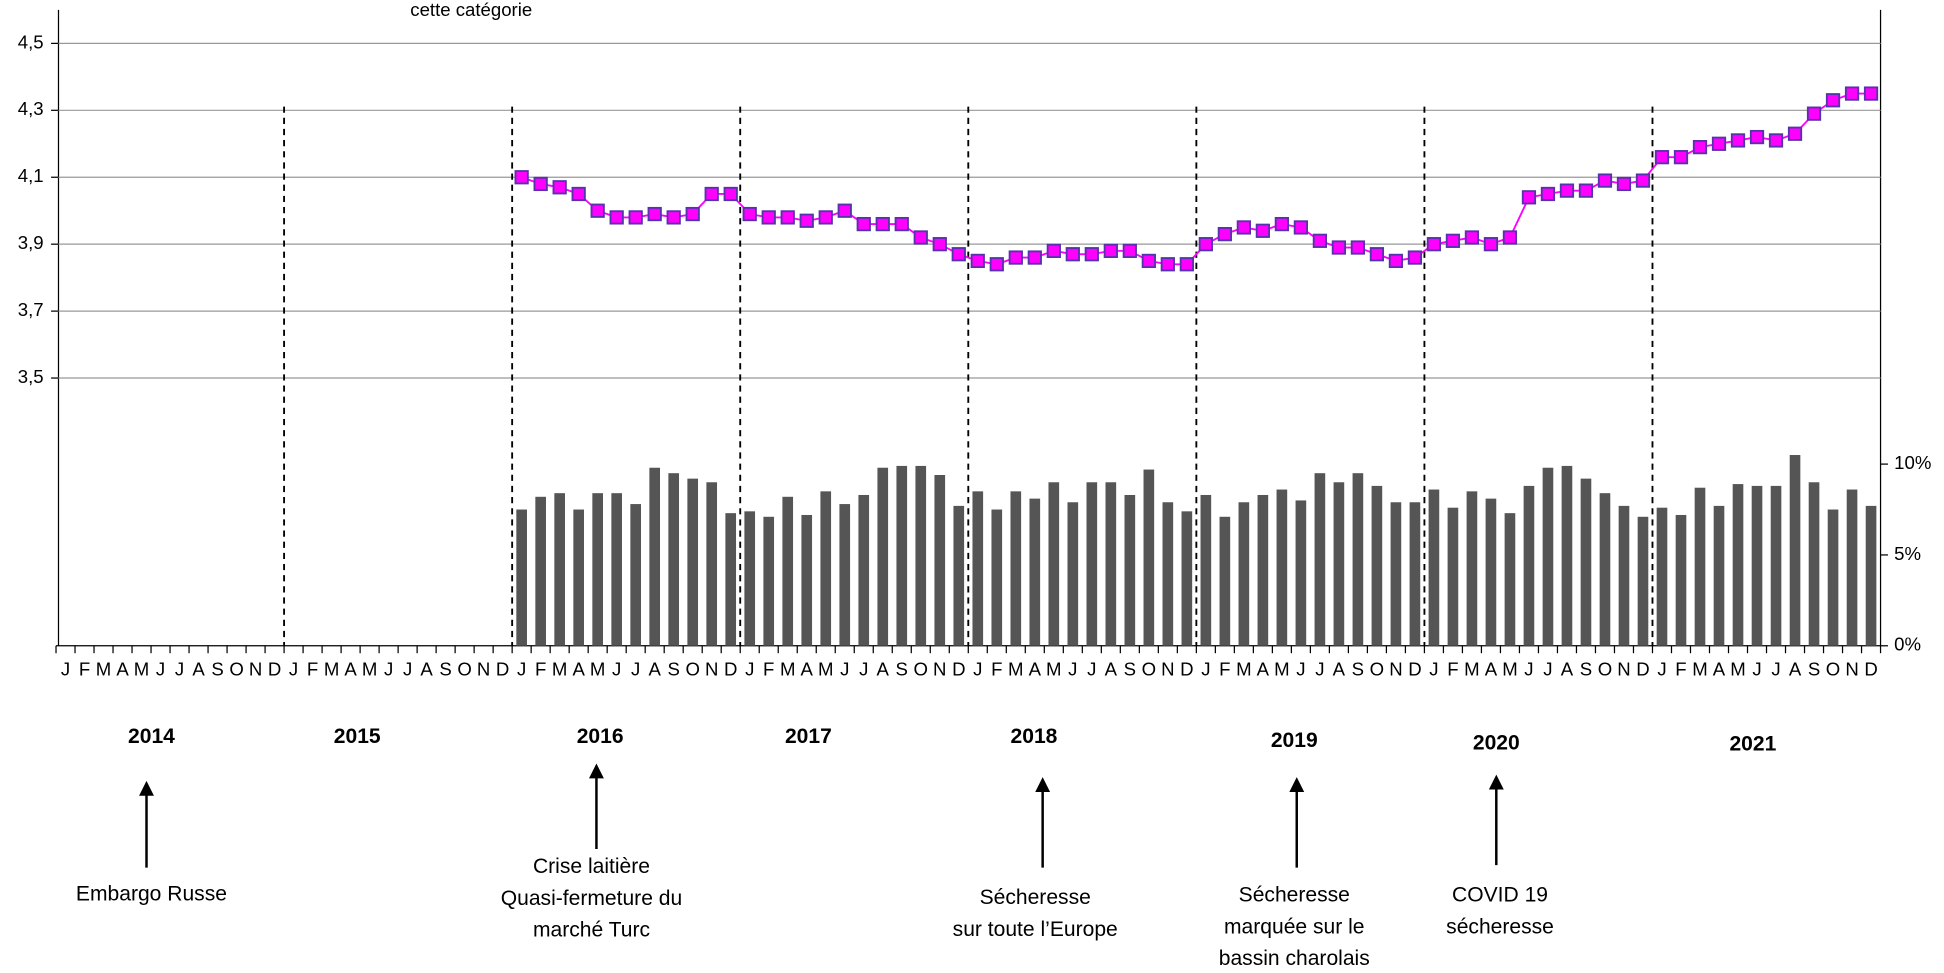 This screenshot has height=973, width=1944. I want to click on year-label: 2018, so click(1034, 736).